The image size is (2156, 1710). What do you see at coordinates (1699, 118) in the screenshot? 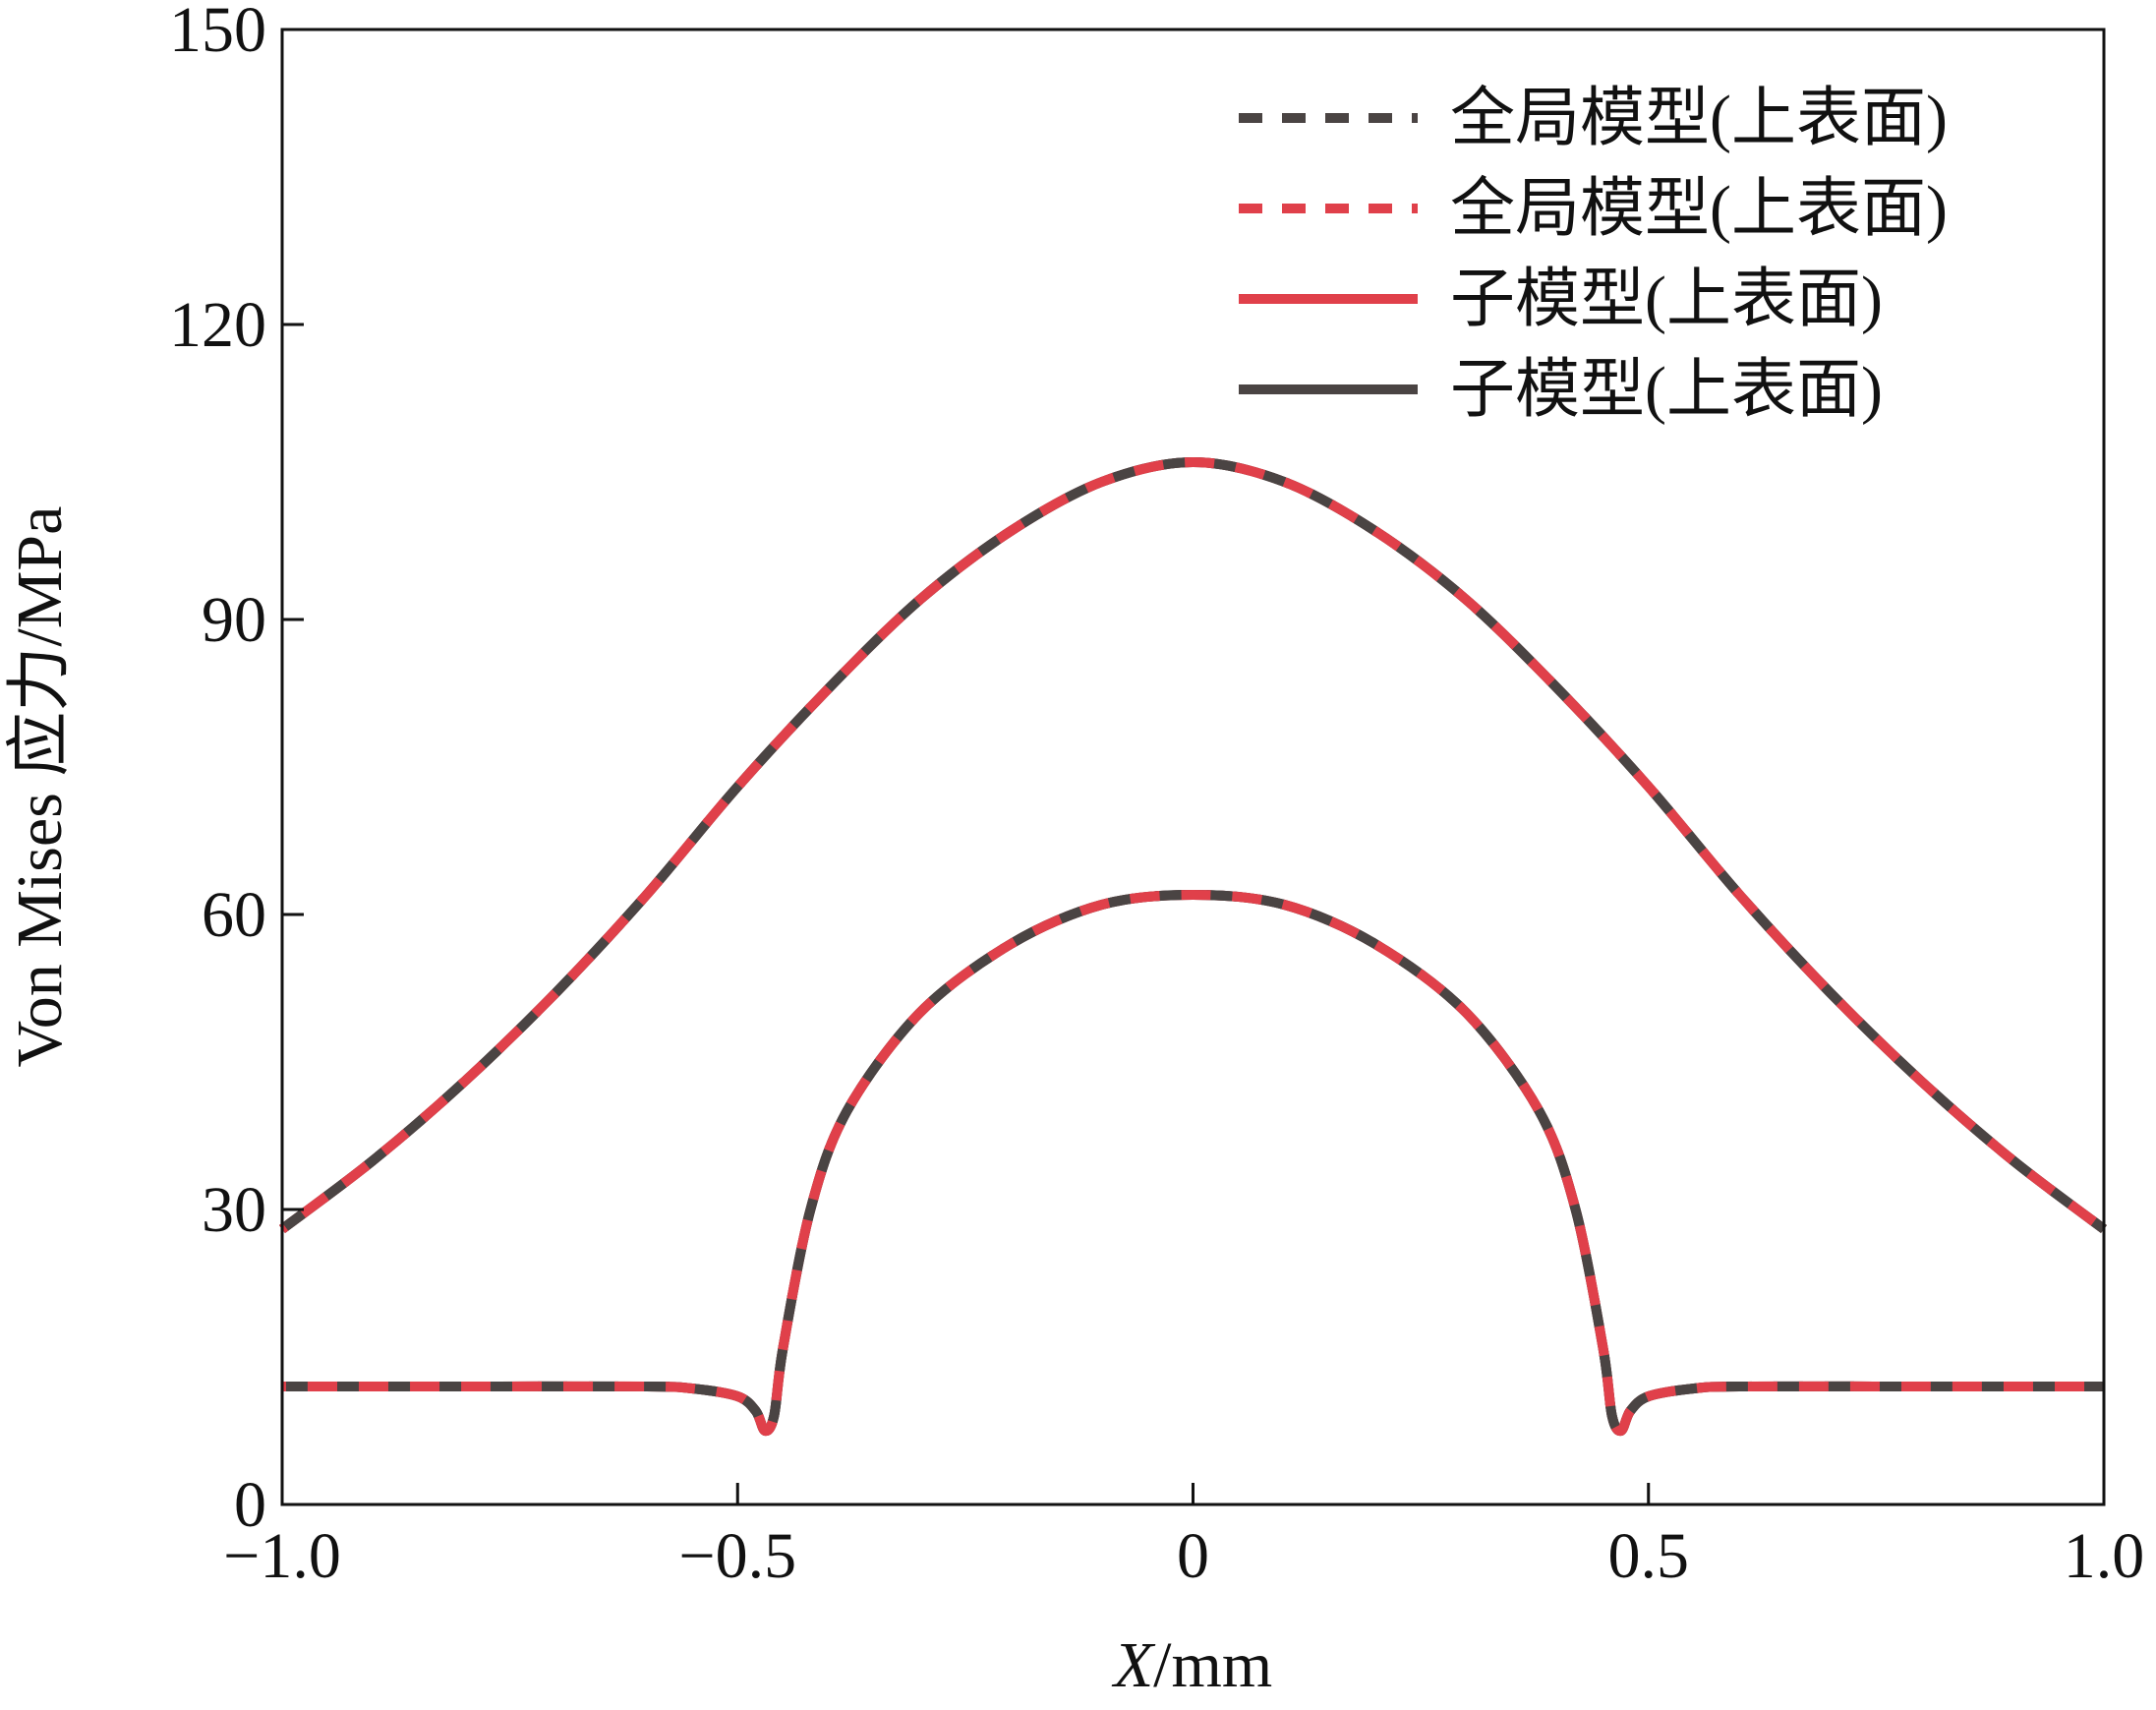
I see `legend-label-1: 全局模型(上表面)` at bounding box center [1699, 118].